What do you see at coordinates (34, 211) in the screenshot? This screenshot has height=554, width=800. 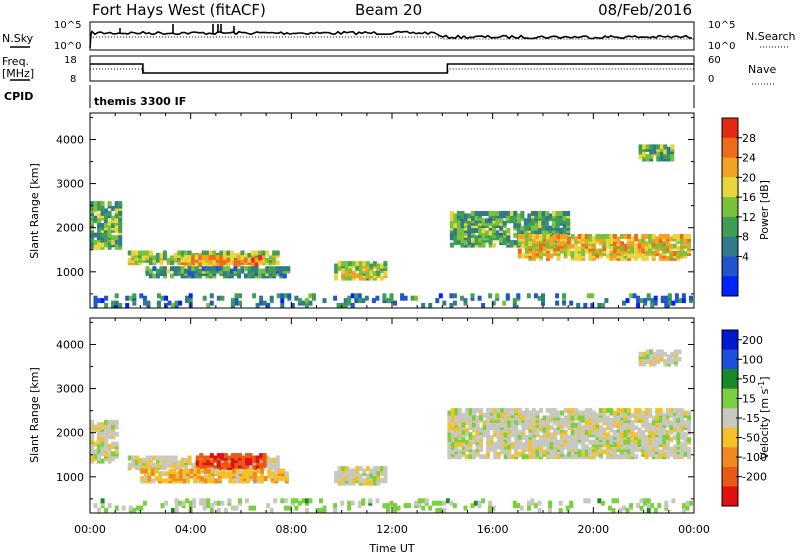 I see `power-ylabel: Slant Range [km]` at bounding box center [34, 211].